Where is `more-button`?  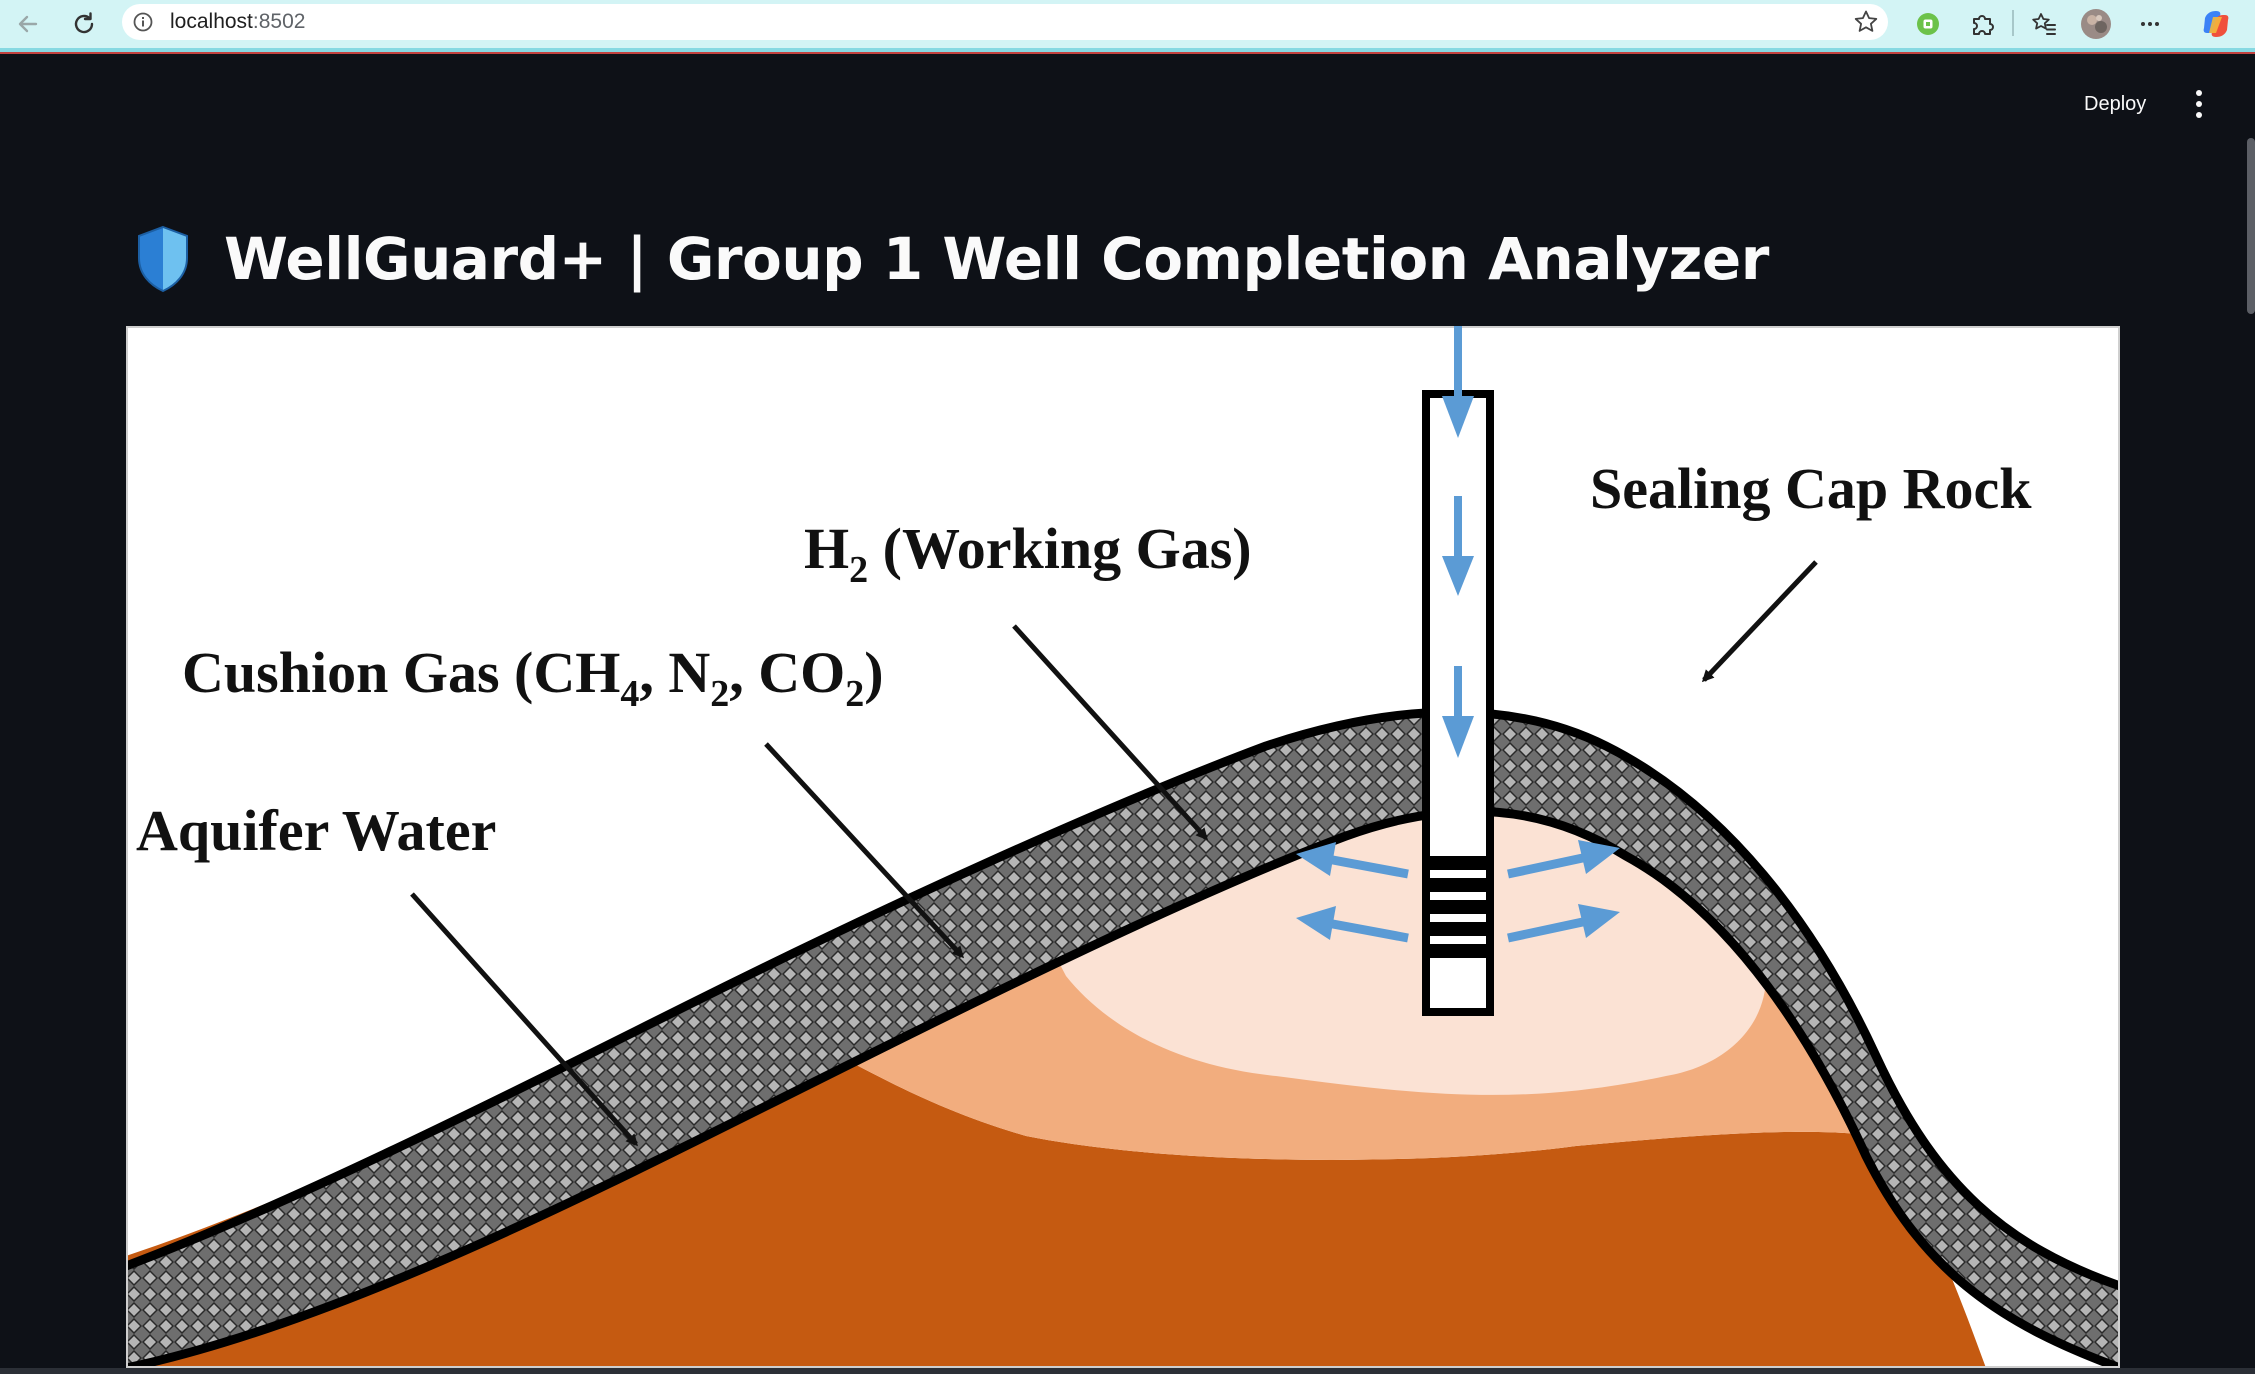
more-button is located at coordinates (2150, 24).